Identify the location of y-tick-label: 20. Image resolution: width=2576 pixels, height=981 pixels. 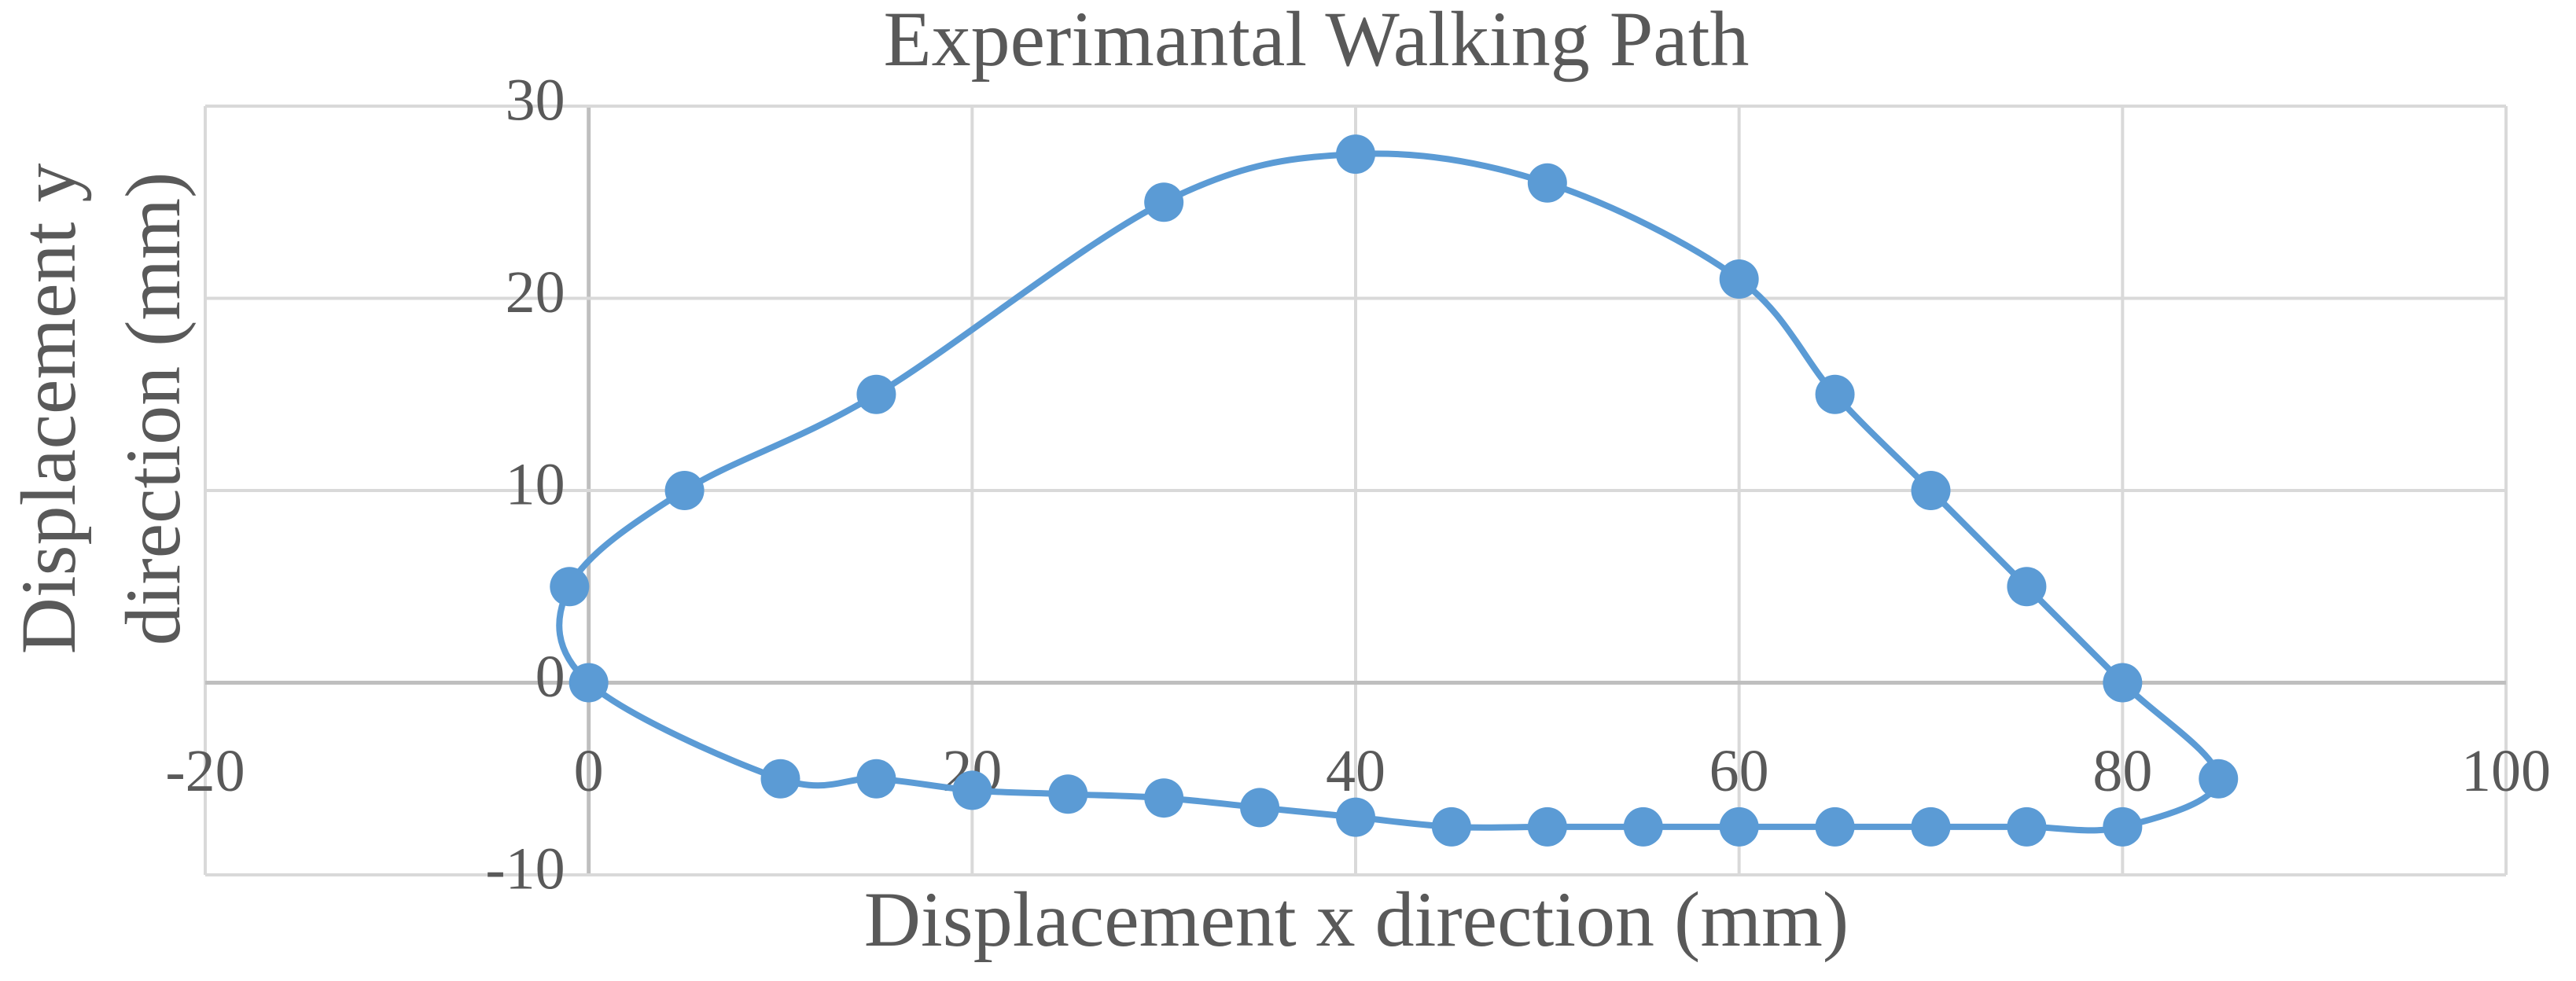
(535, 292).